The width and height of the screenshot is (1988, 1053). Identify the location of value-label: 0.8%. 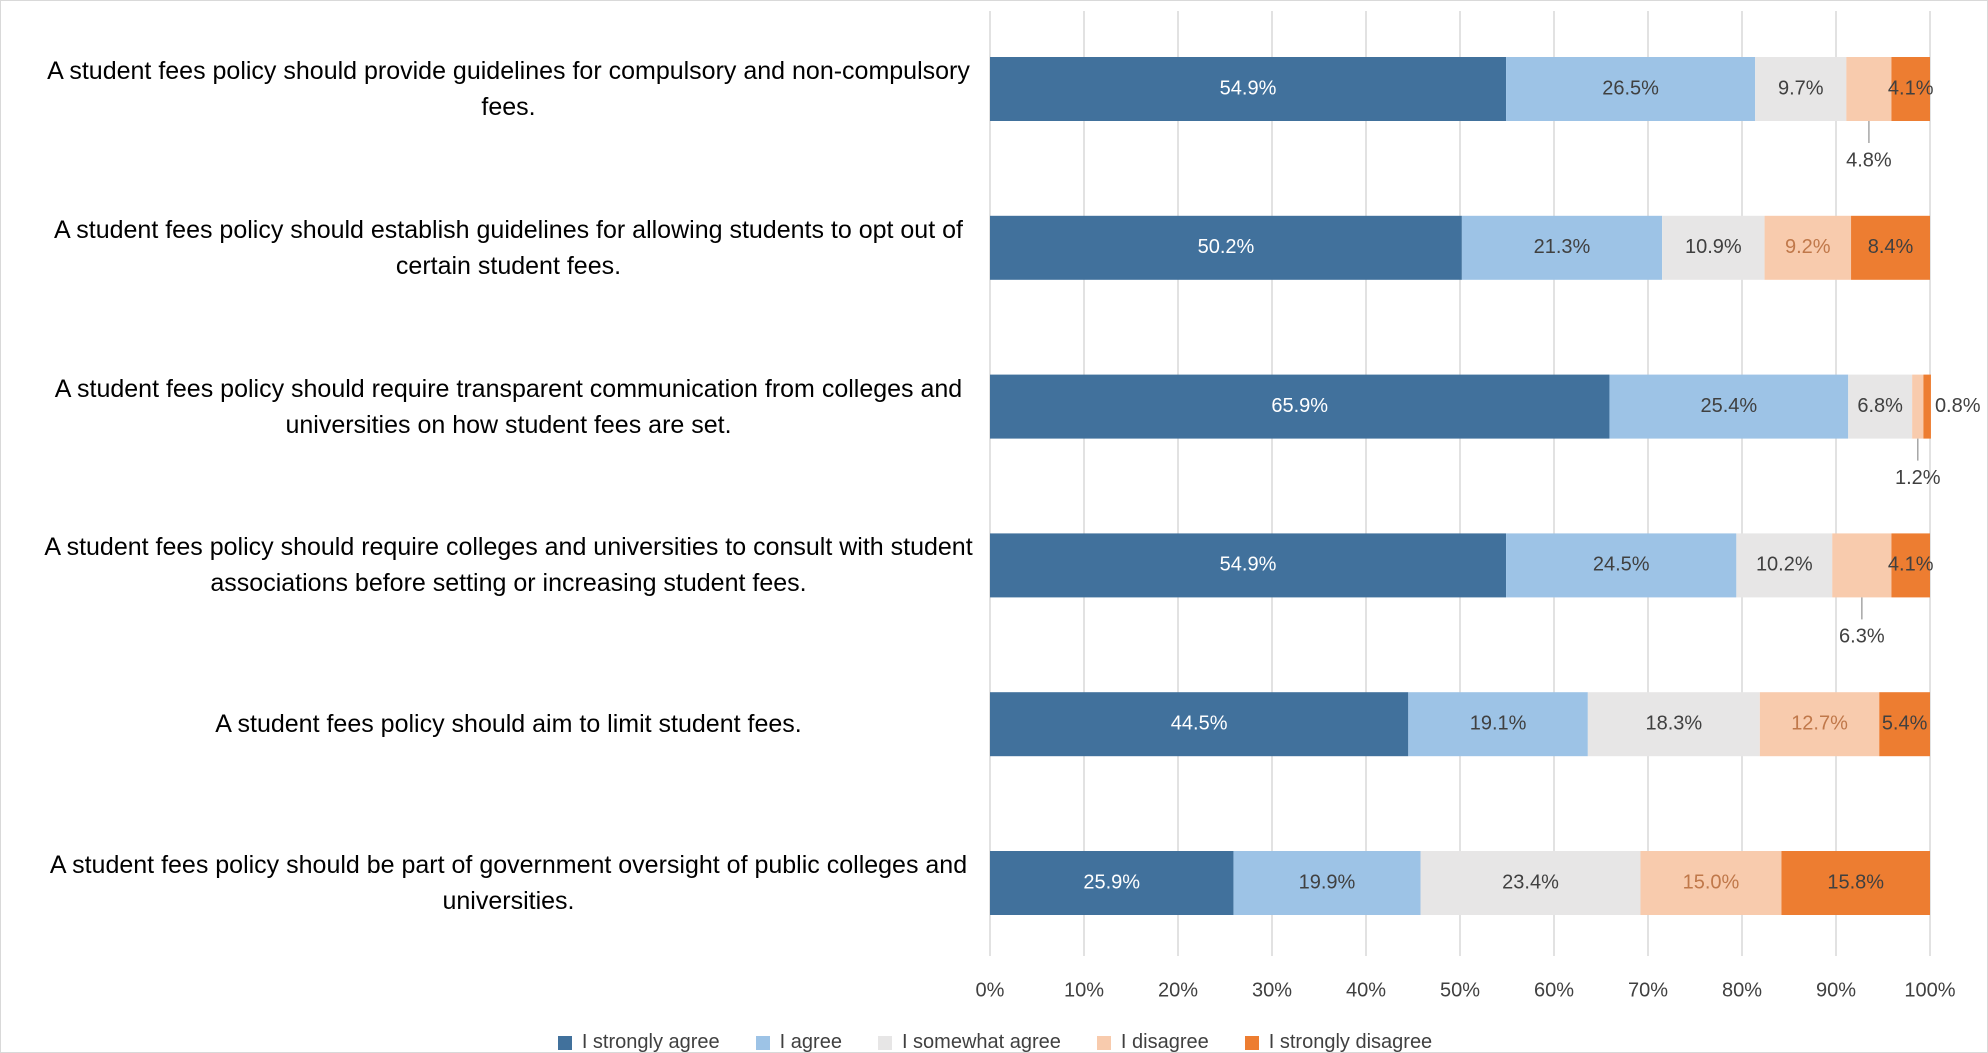
(1958, 406).